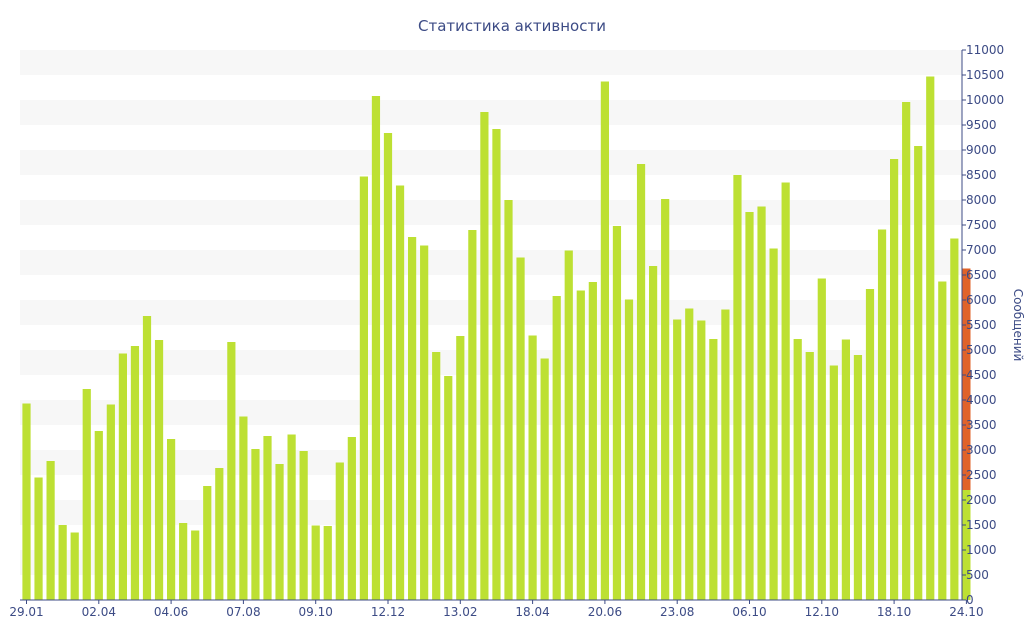 The height and width of the screenshot is (640, 1024). What do you see at coordinates (966, 612) in the screenshot?
I see `x-tick-label: 24.10` at bounding box center [966, 612].